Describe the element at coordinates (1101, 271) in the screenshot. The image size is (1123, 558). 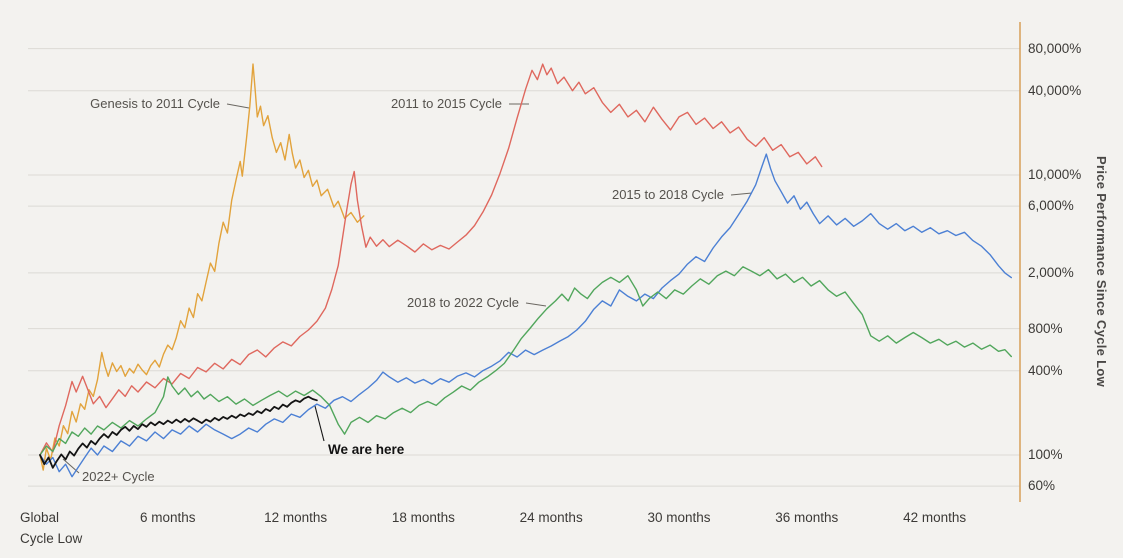
I see `y-axis-title: Price Performance Since Cycle Low` at that location.